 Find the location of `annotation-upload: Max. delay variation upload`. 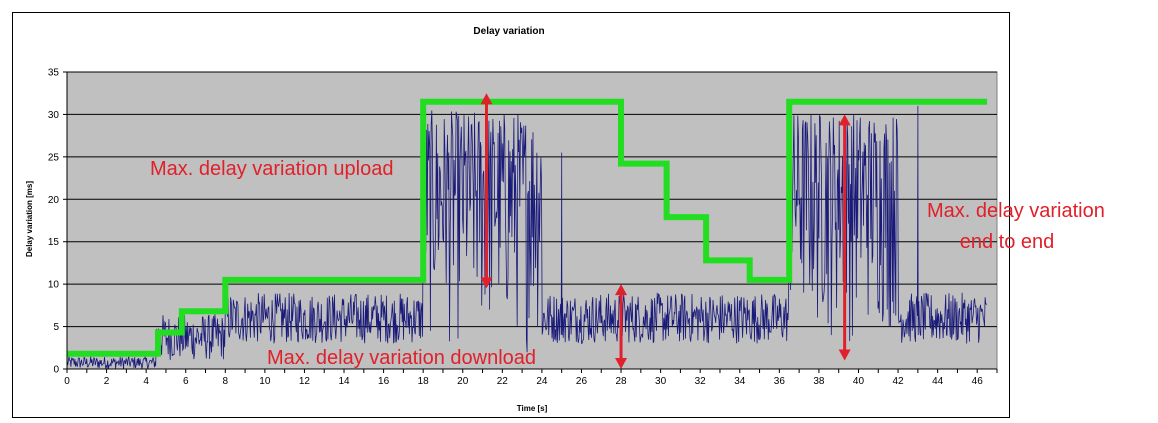

annotation-upload: Max. delay variation upload is located at coordinates (271, 169).